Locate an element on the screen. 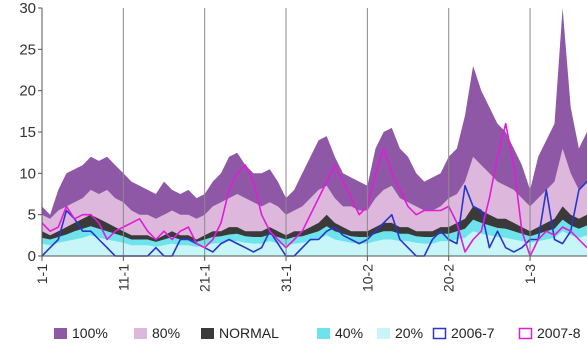 Image resolution: width=587 pixels, height=353 pixels. y-tick-label-15: 15 is located at coordinates (27, 132).